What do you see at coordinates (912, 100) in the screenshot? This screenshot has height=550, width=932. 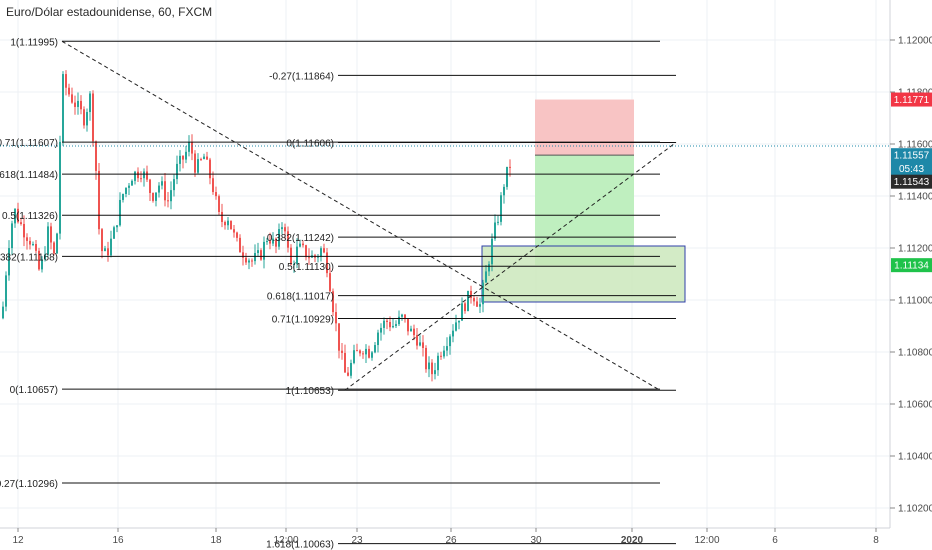 I see `price-badge-label: 1.11771` at bounding box center [912, 100].